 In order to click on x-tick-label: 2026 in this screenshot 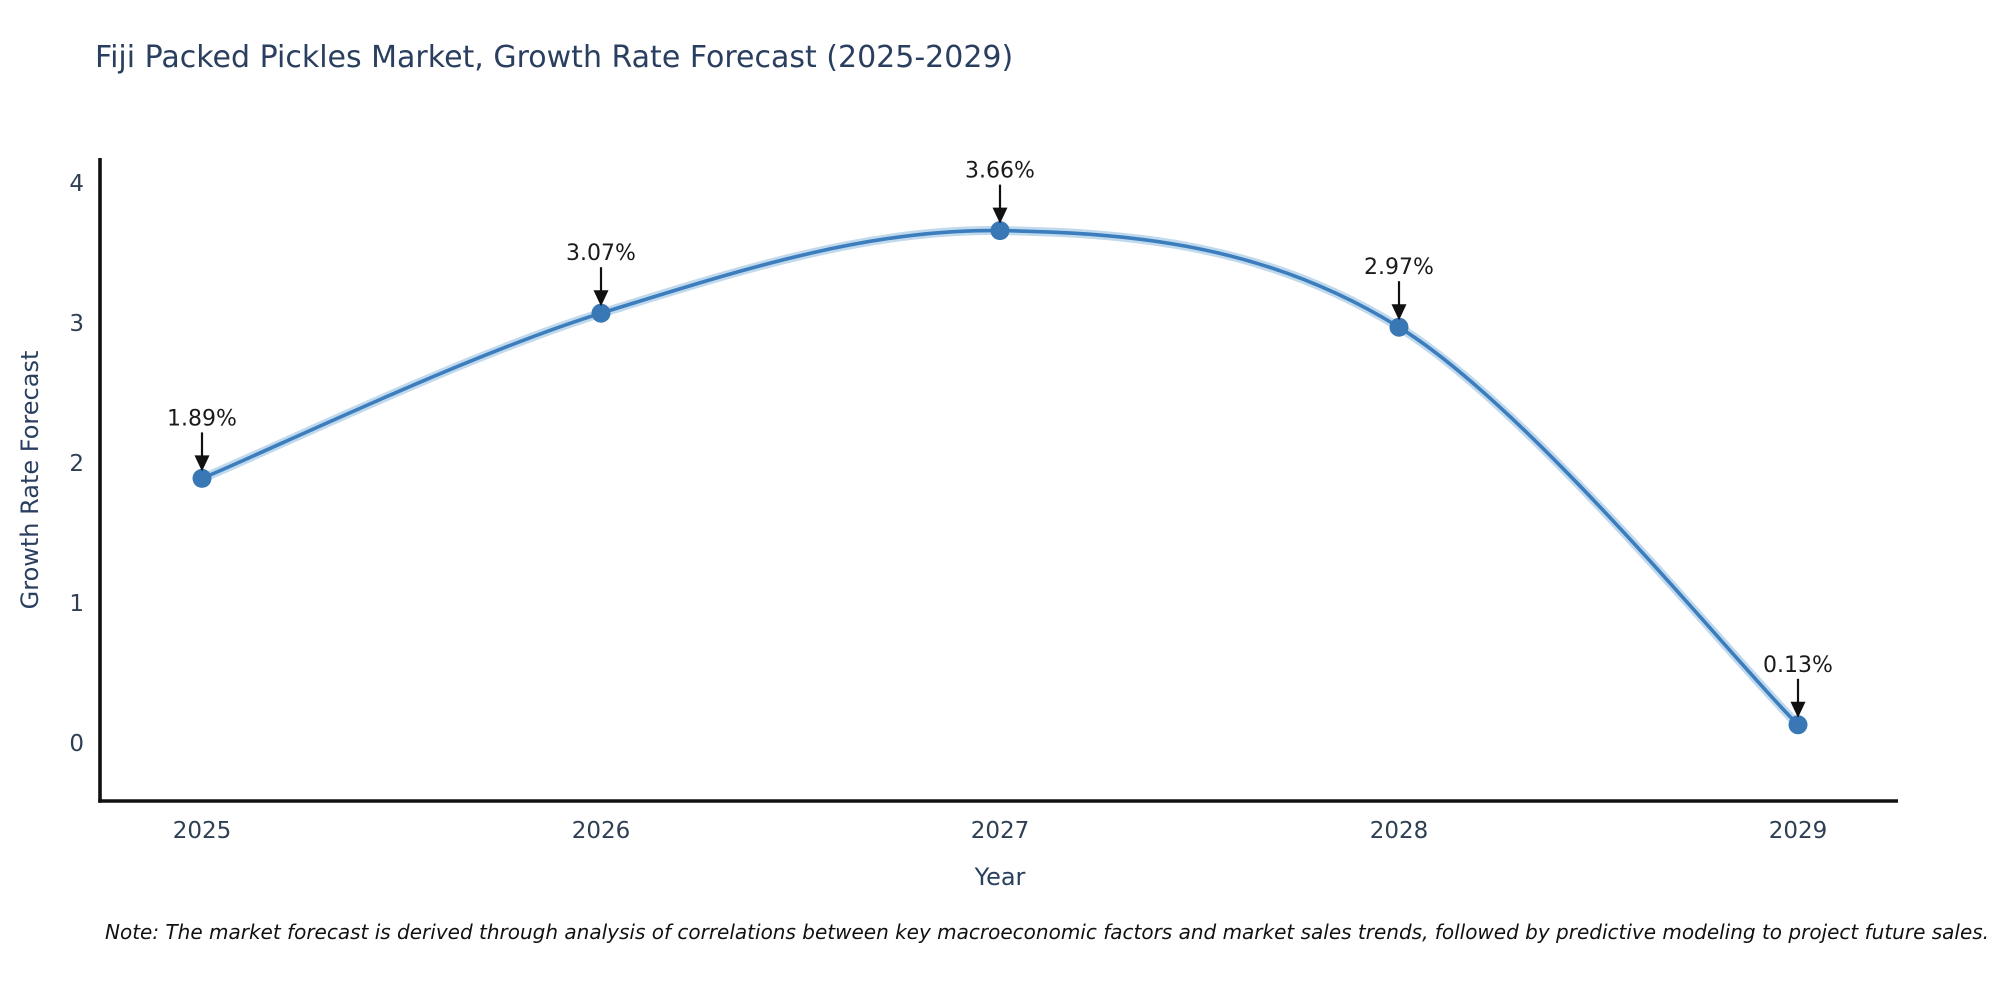, I will do `click(601, 831)`.